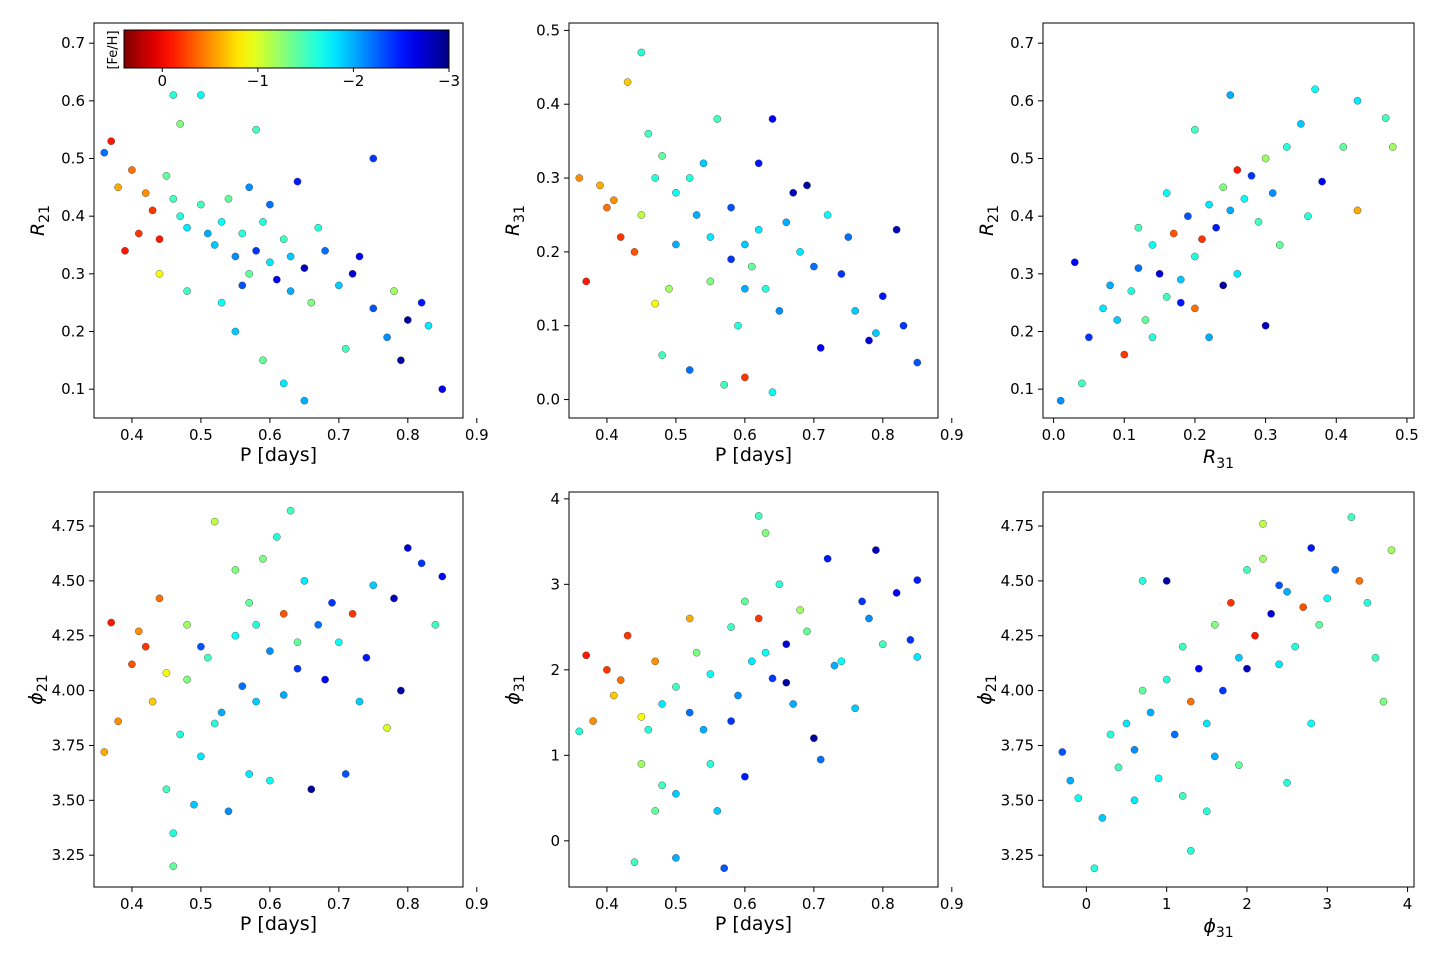 The image size is (1440, 960). What do you see at coordinates (68, 745) in the screenshot?
I see `y-tick-label: 3.75` at bounding box center [68, 745].